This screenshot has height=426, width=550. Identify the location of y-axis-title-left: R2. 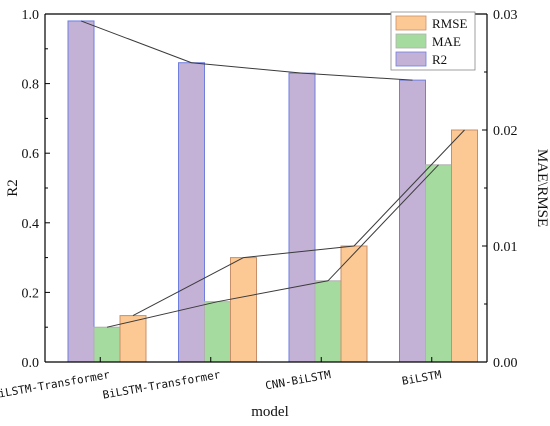
(13, 188).